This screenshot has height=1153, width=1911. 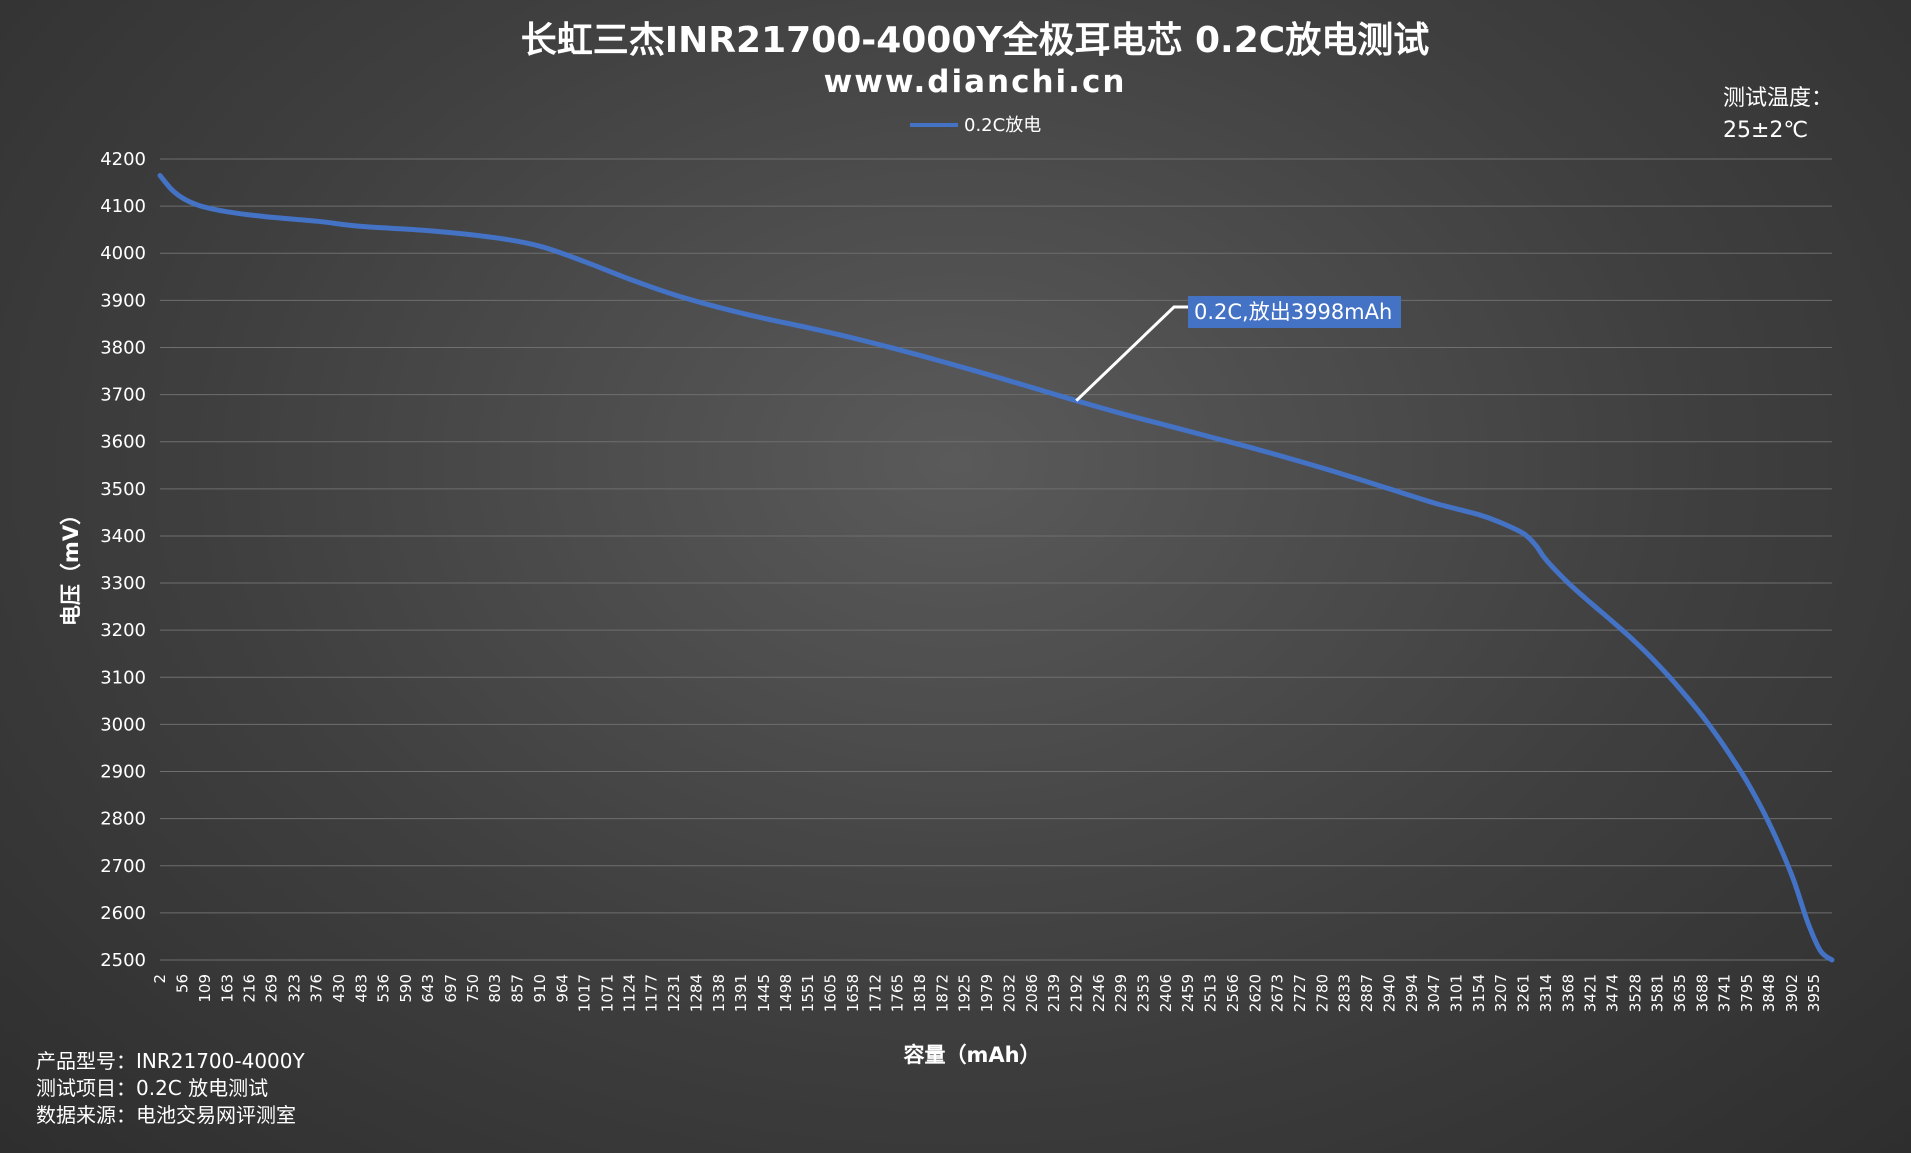 I want to click on x-tick-label: 2833, so click(x=1345, y=993).